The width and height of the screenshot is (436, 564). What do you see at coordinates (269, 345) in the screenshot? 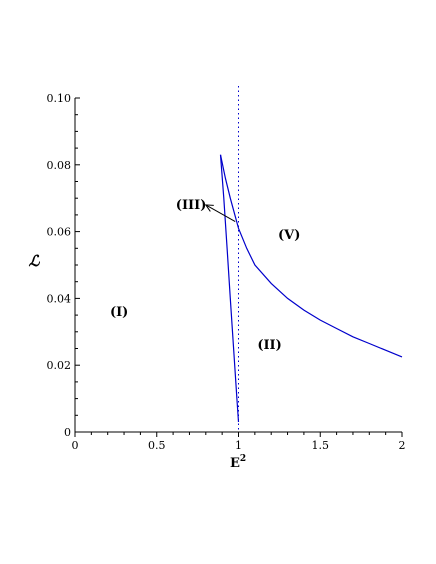
I see `region-label: (II)` at bounding box center [269, 345].